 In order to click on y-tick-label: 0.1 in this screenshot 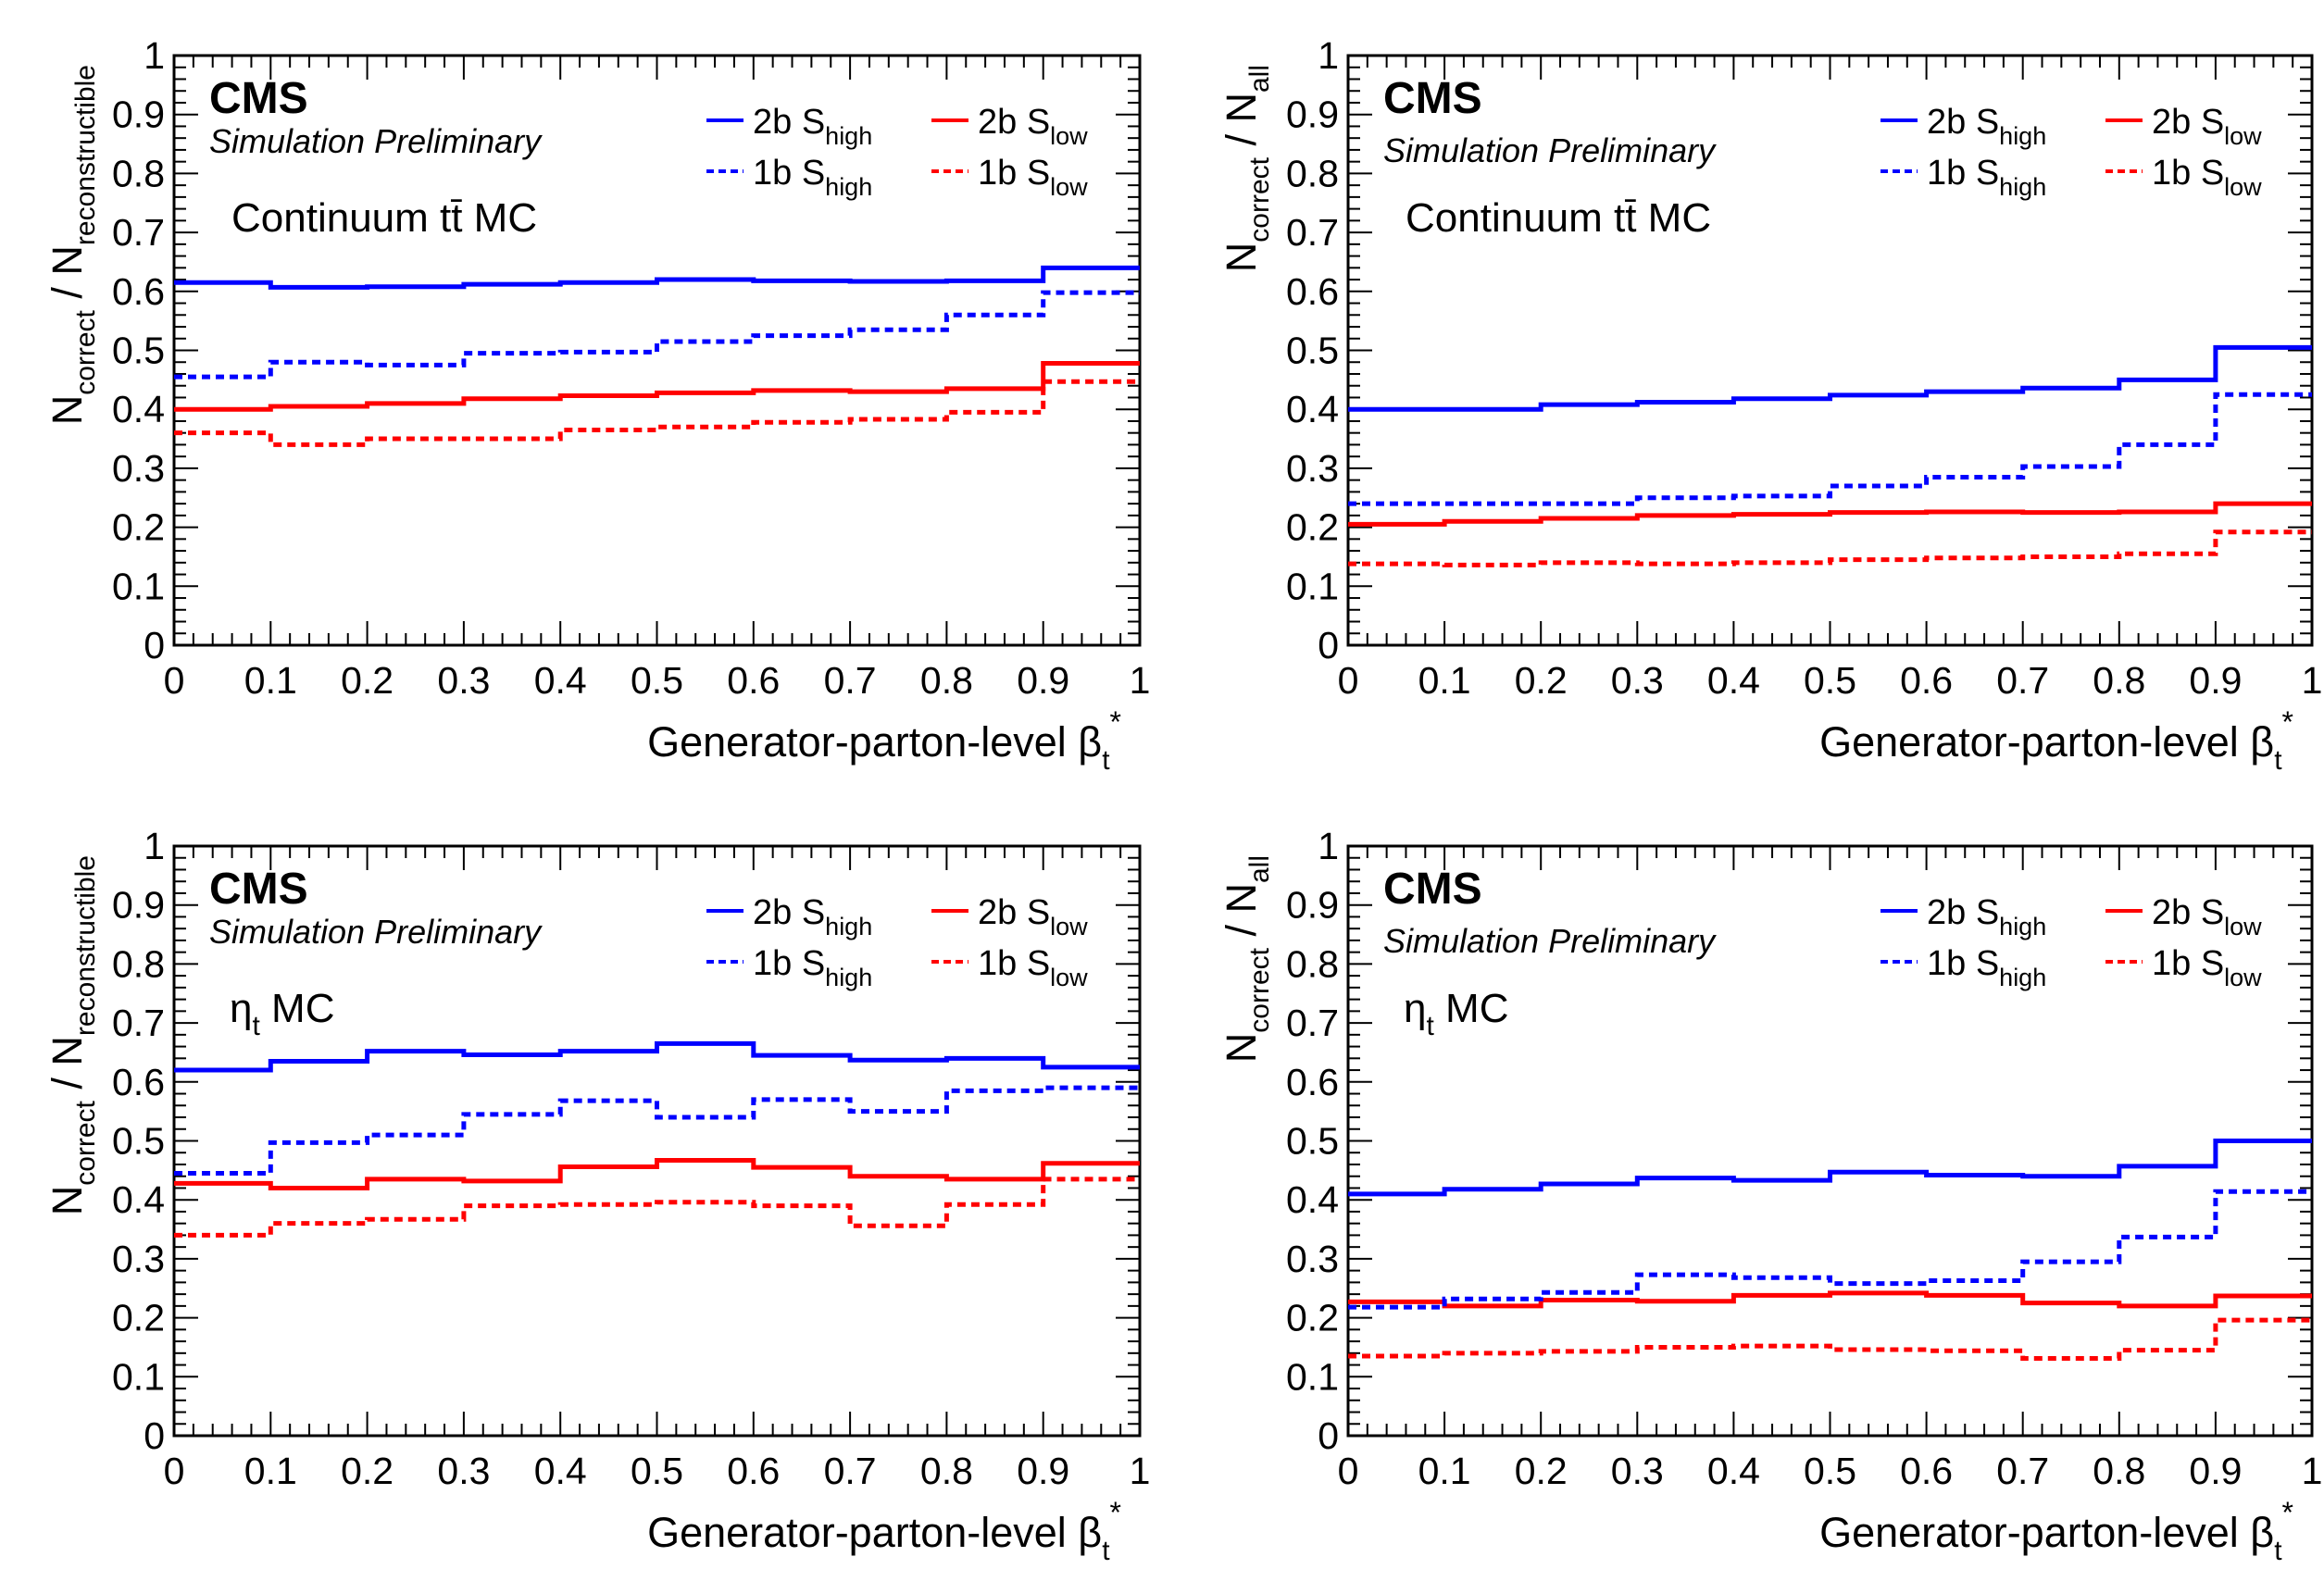, I will do `click(138, 1376)`.